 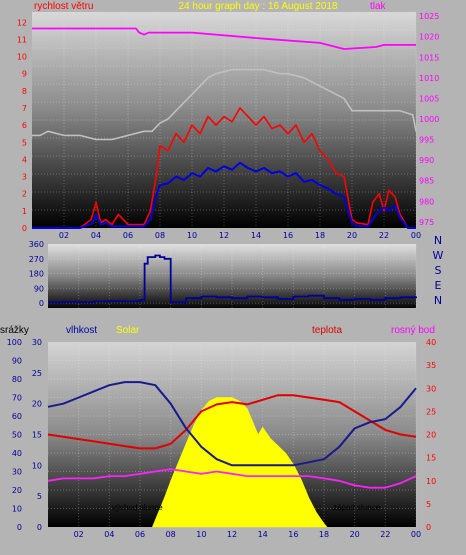 What do you see at coordinates (63, 6) in the screenshot?
I see `wind-speed-label: rychlost větru` at bounding box center [63, 6].